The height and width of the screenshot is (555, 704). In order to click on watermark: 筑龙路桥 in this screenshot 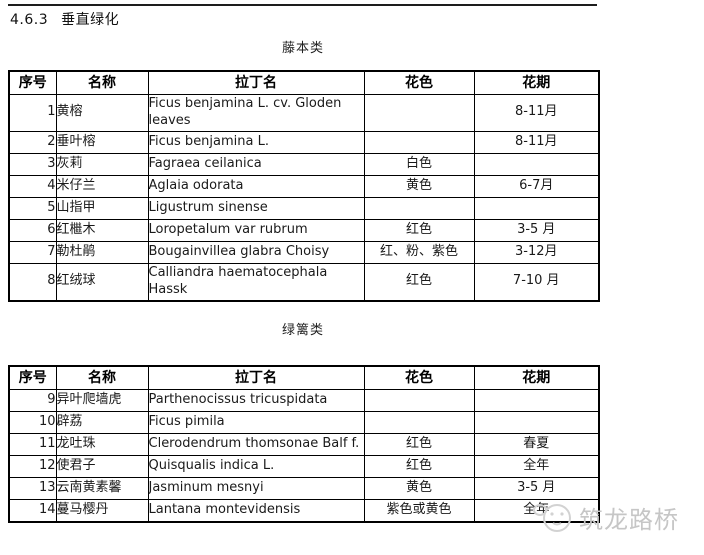, I will do `click(606, 517)`.